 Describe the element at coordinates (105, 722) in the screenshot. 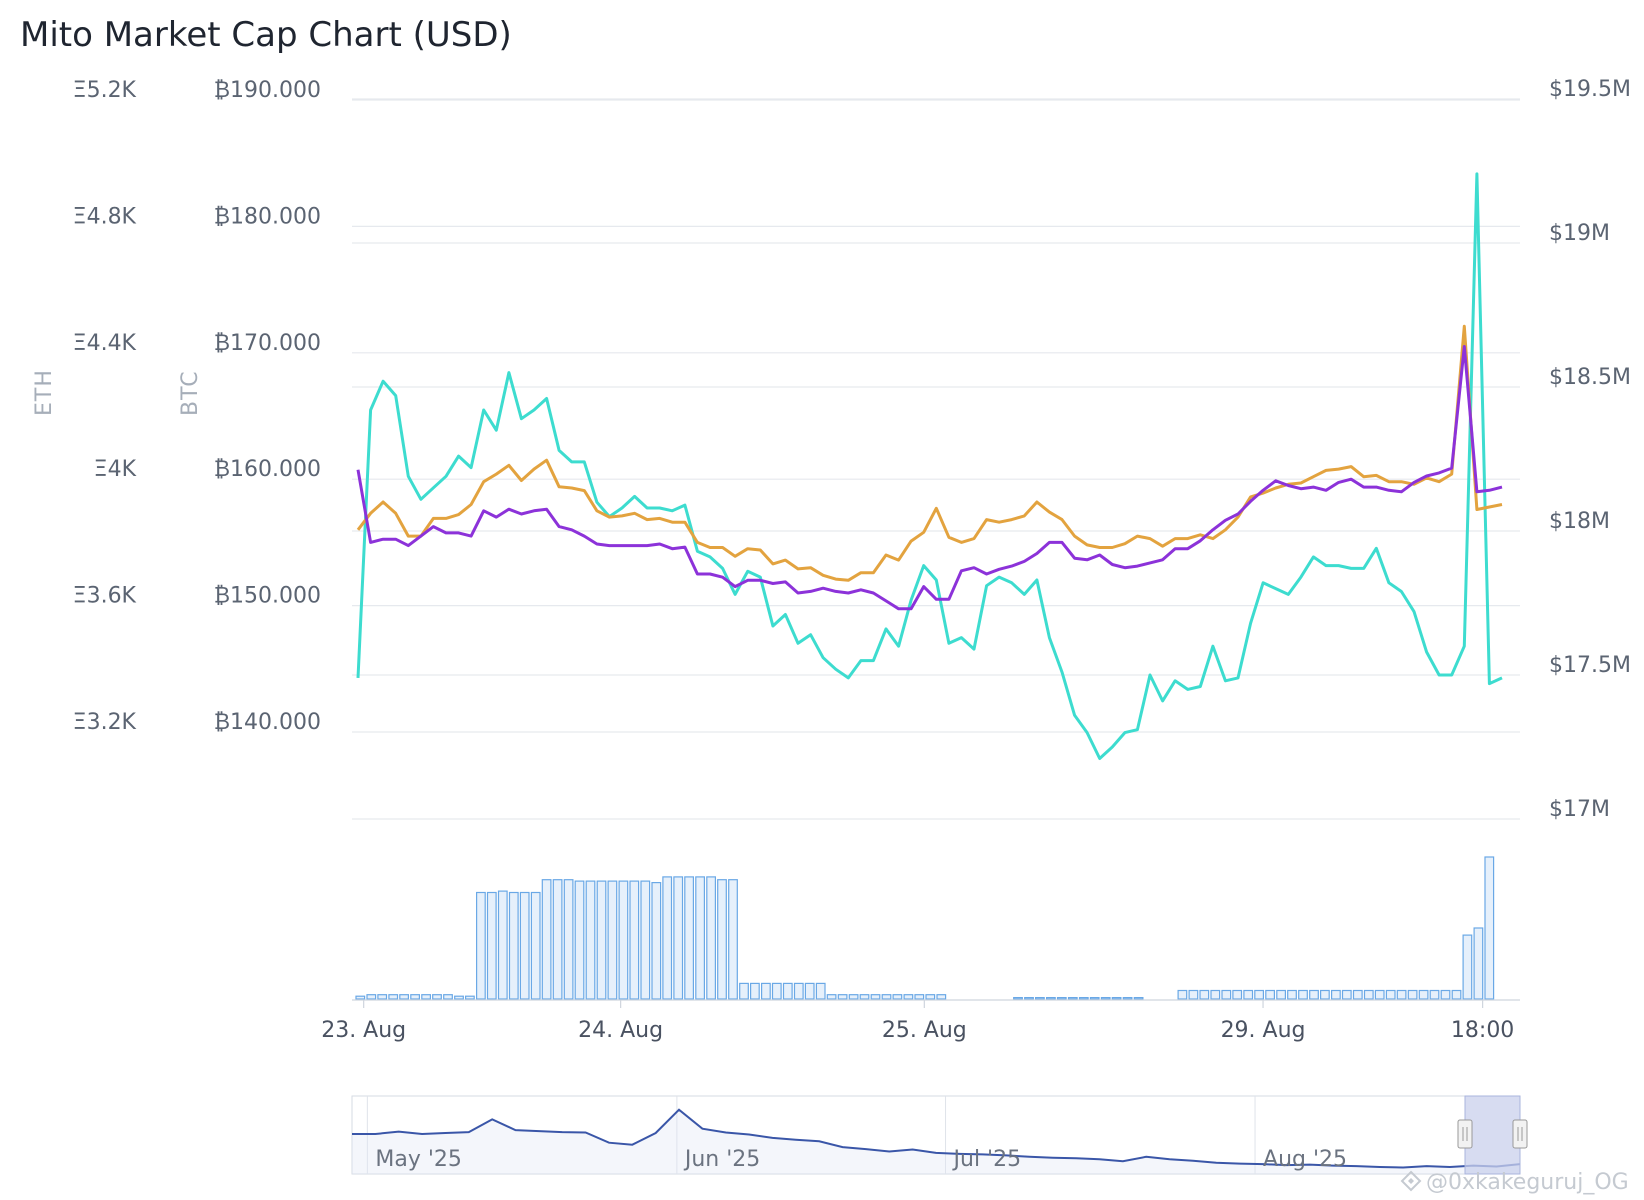

I see `eth-axis-tick-label: Ξ3.2K` at that location.